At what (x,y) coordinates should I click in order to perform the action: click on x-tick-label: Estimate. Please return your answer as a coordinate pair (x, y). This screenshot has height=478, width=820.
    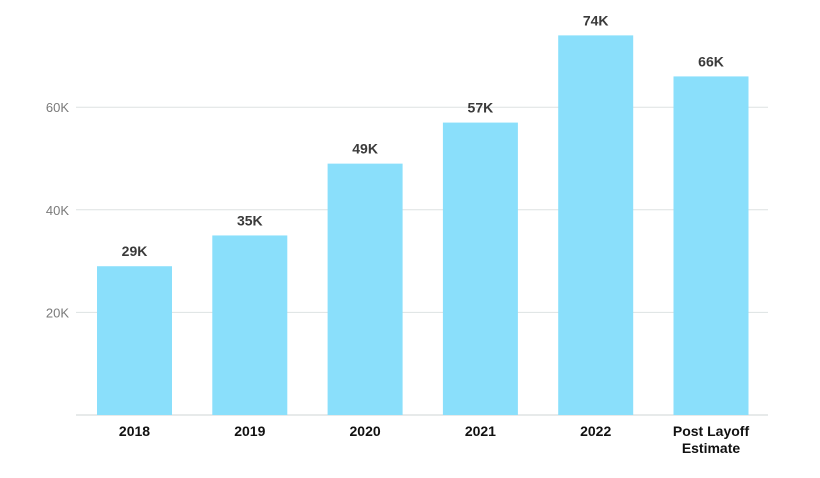
    Looking at the image, I should click on (711, 448).